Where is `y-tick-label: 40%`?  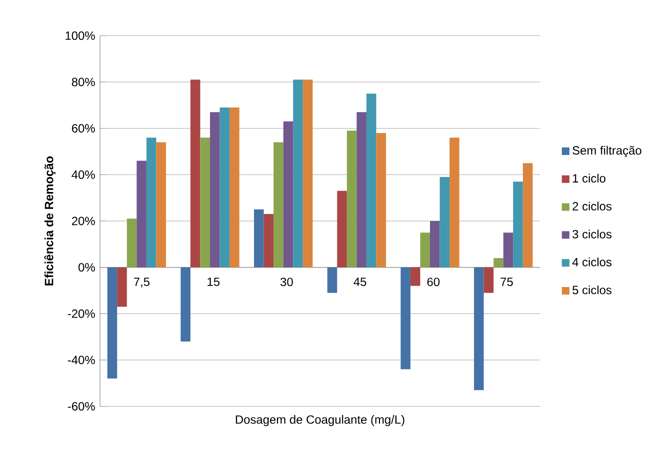
y-tick-label: 40% is located at coordinates (83, 174).